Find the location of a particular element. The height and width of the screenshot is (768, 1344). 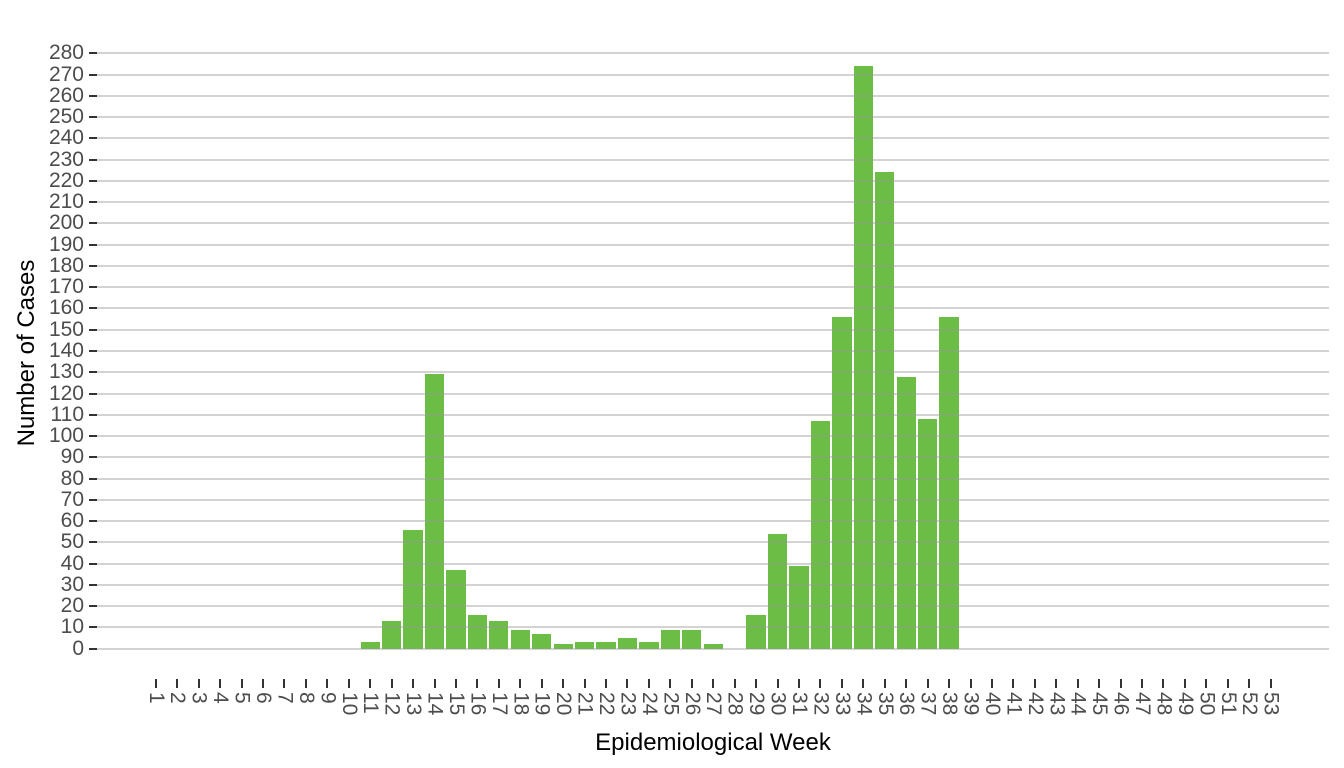

x-tick-label-week-38: 38 is located at coordinates (950, 704).